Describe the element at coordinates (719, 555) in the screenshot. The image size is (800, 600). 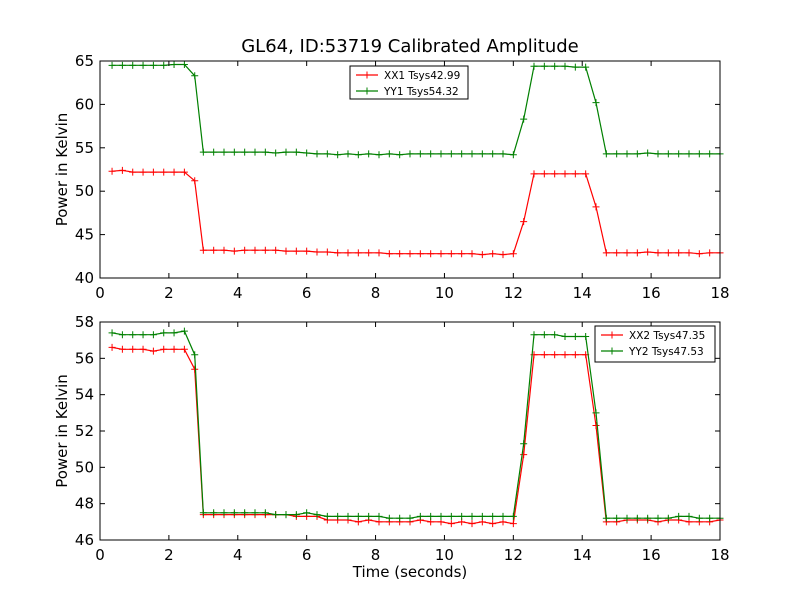
I see `x-tick-label: 18` at that location.